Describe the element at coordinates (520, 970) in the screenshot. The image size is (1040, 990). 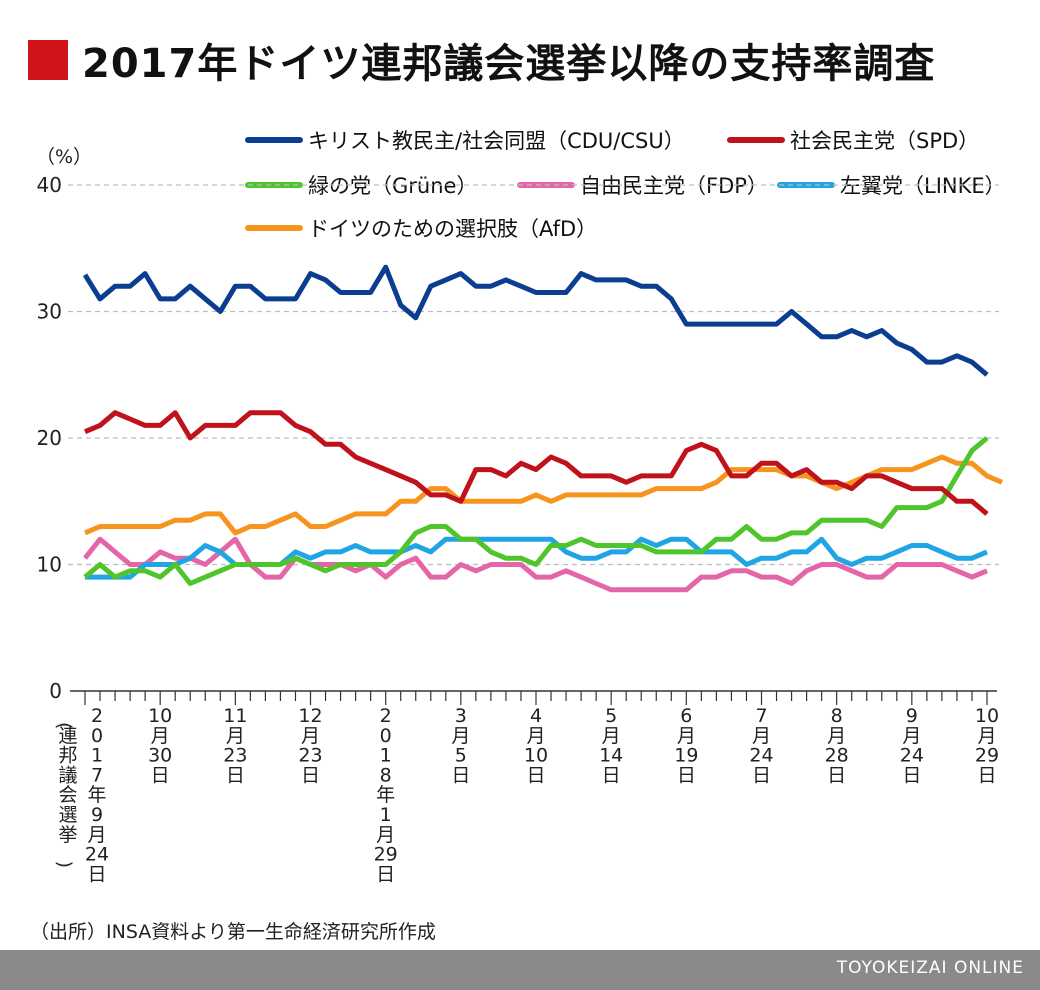
I see `footer-bar: TOYOKEIZAI ONLINE` at that location.